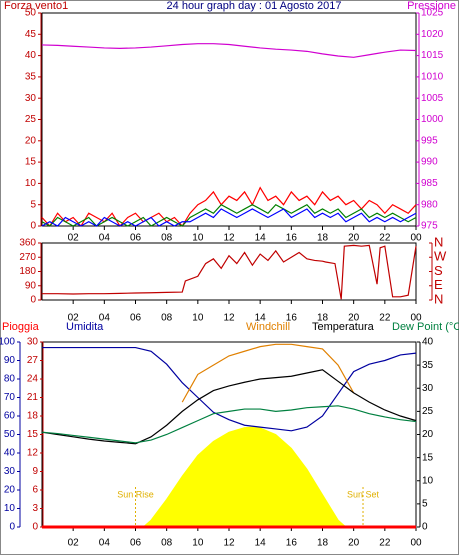  Describe the element at coordinates (425, 327) in the screenshot. I see `legend-label: Dew Point (°C` at that location.